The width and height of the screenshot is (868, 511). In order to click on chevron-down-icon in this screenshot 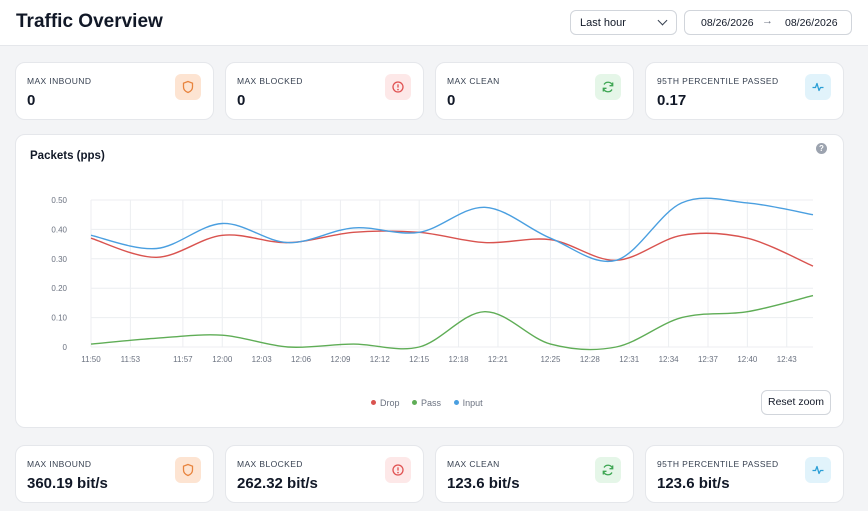, I will do `click(662, 20)`.